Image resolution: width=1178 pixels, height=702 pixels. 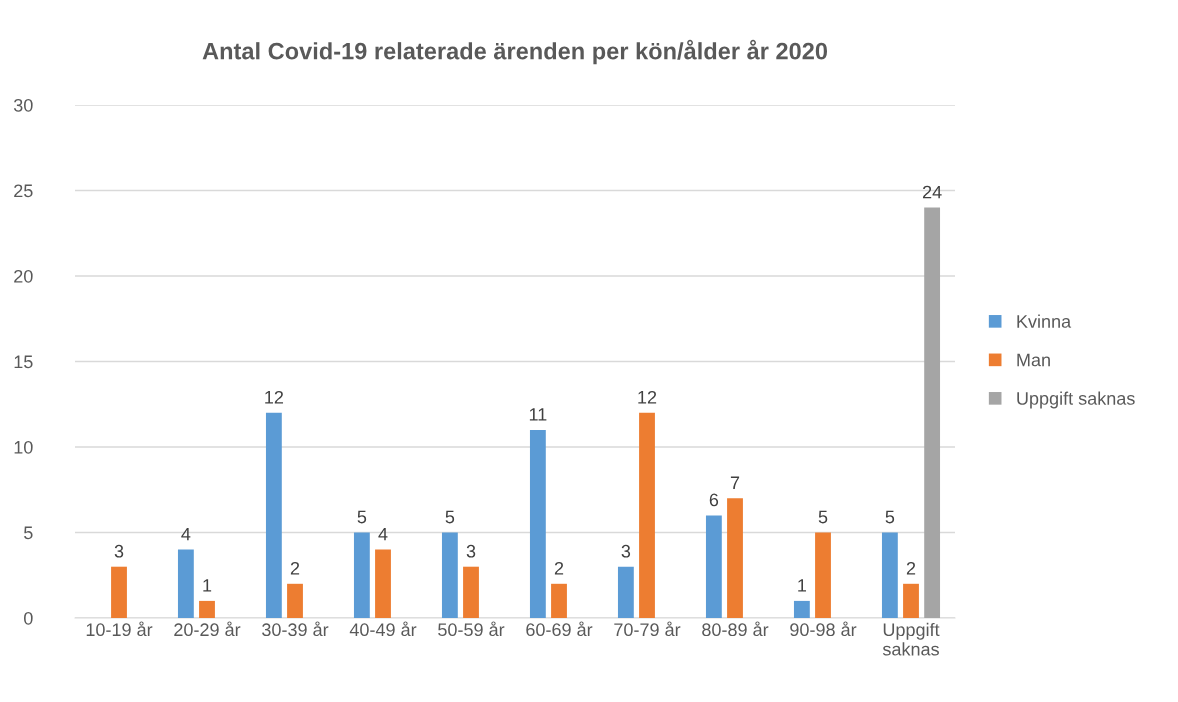 I want to click on y-tick-label: 25, so click(x=23, y=191).